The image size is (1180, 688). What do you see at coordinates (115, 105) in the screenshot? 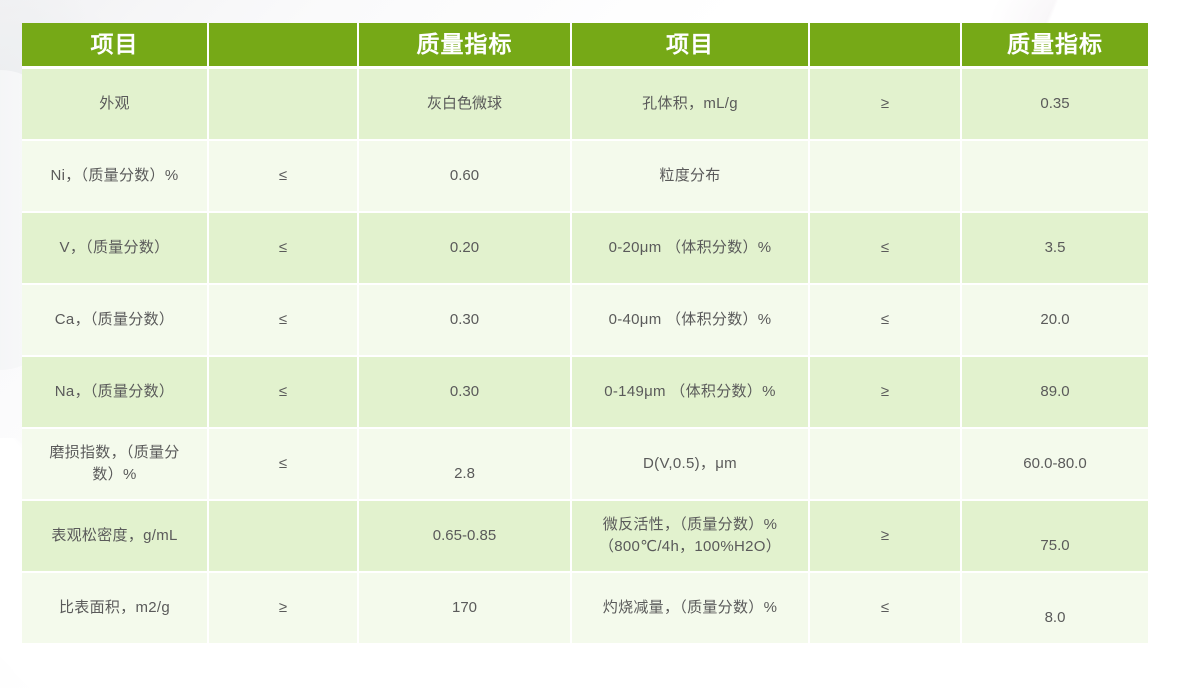
I see `cell-item-left: 外观` at bounding box center [115, 105].